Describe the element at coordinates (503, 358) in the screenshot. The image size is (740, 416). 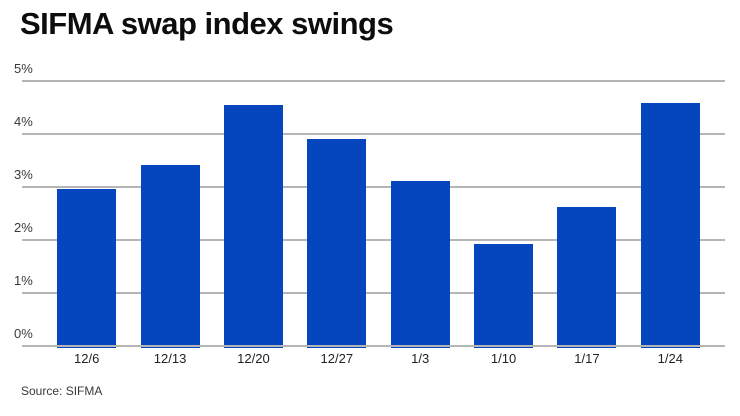
I see `x-axis-tick-label: 1/10` at that location.